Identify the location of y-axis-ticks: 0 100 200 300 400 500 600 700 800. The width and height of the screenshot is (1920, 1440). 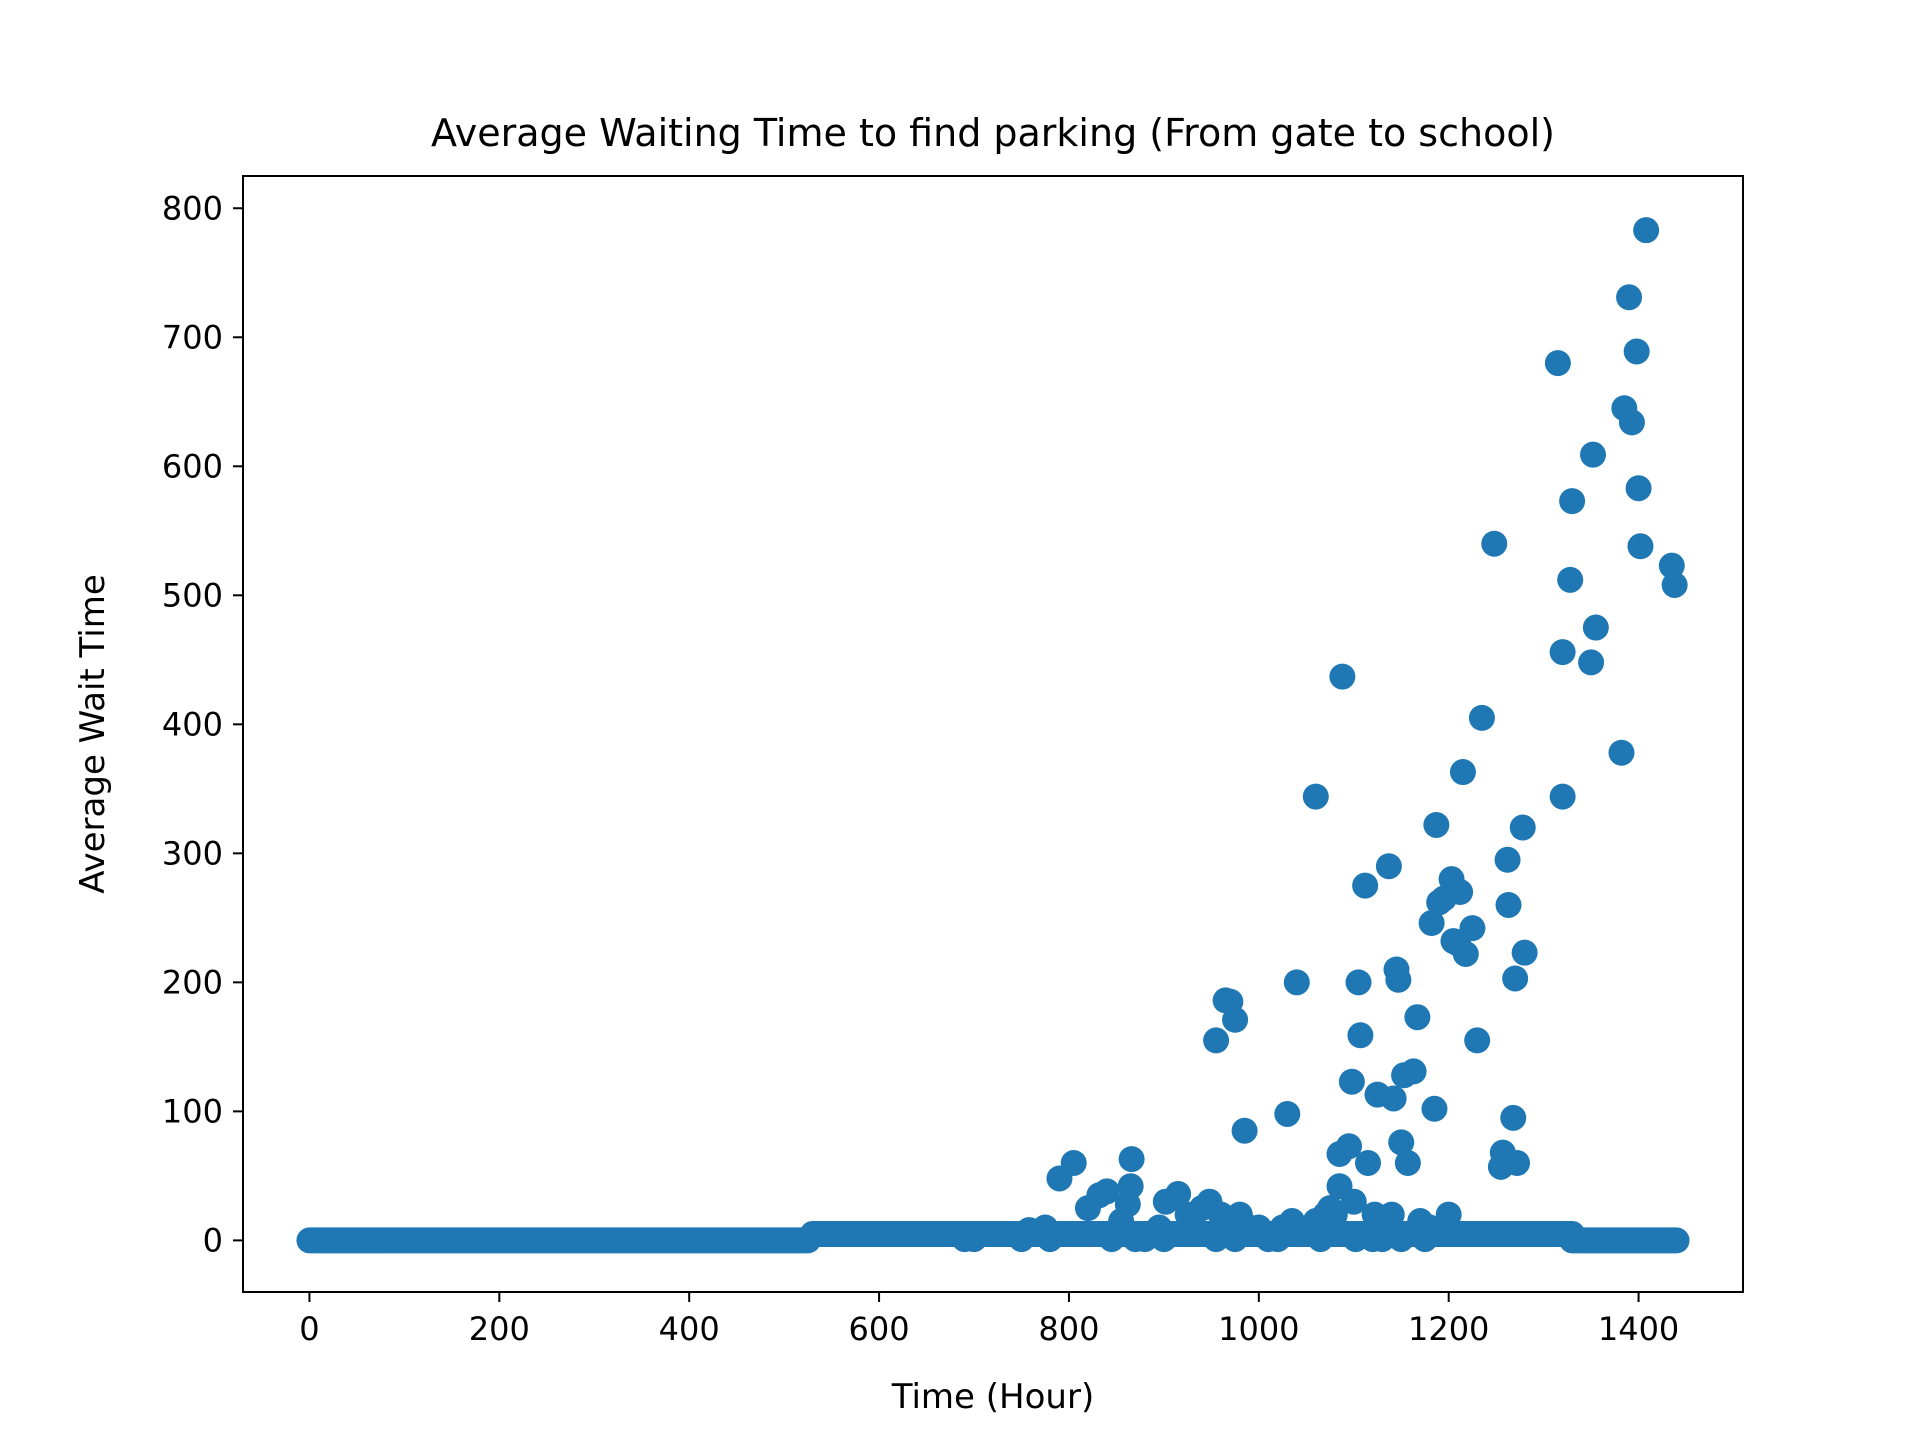
(202, 724).